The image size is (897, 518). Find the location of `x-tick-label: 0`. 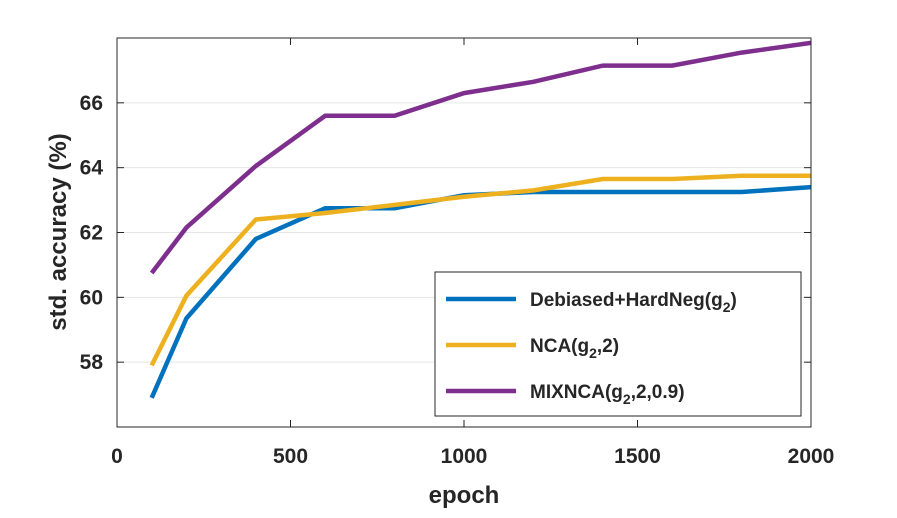

x-tick-label: 0 is located at coordinates (117, 456).